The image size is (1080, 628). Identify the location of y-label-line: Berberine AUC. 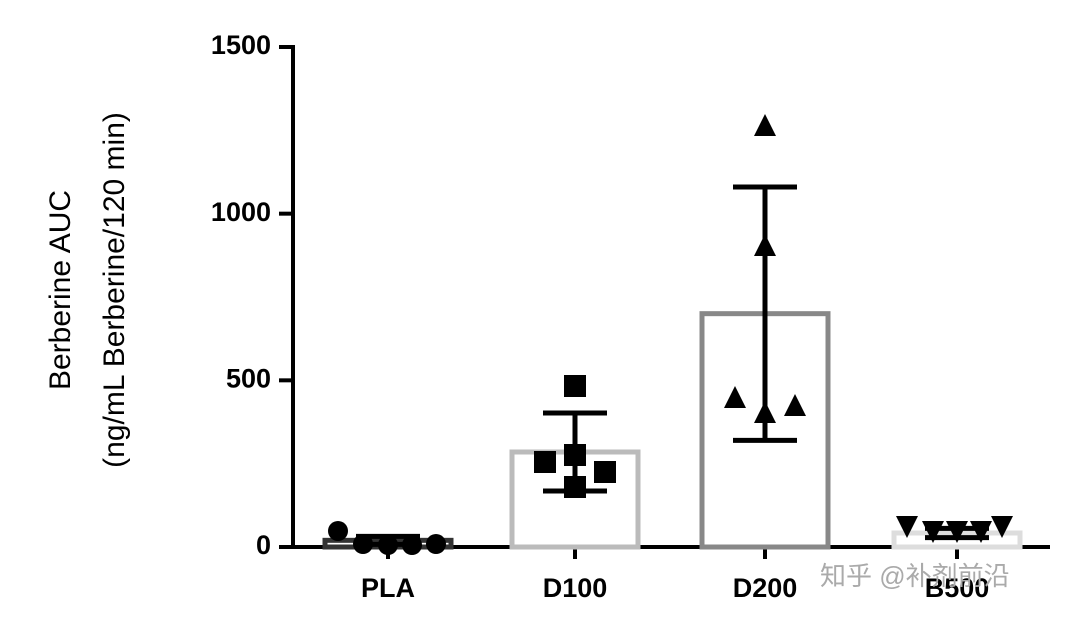
(60, 290).